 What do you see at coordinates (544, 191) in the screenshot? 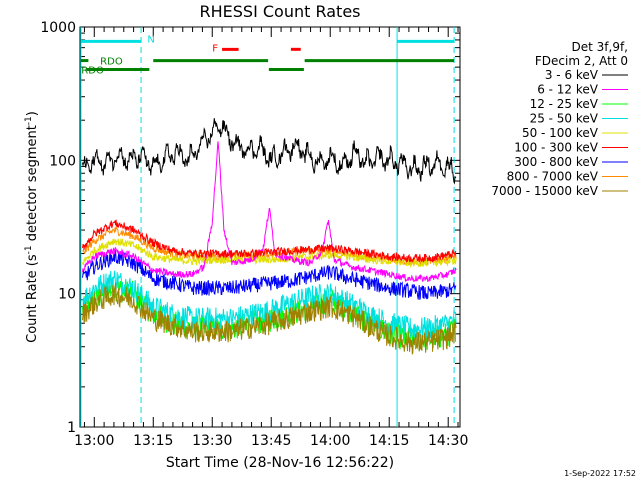
I see `legend-label: 7000 - 15000 keV` at bounding box center [544, 191].